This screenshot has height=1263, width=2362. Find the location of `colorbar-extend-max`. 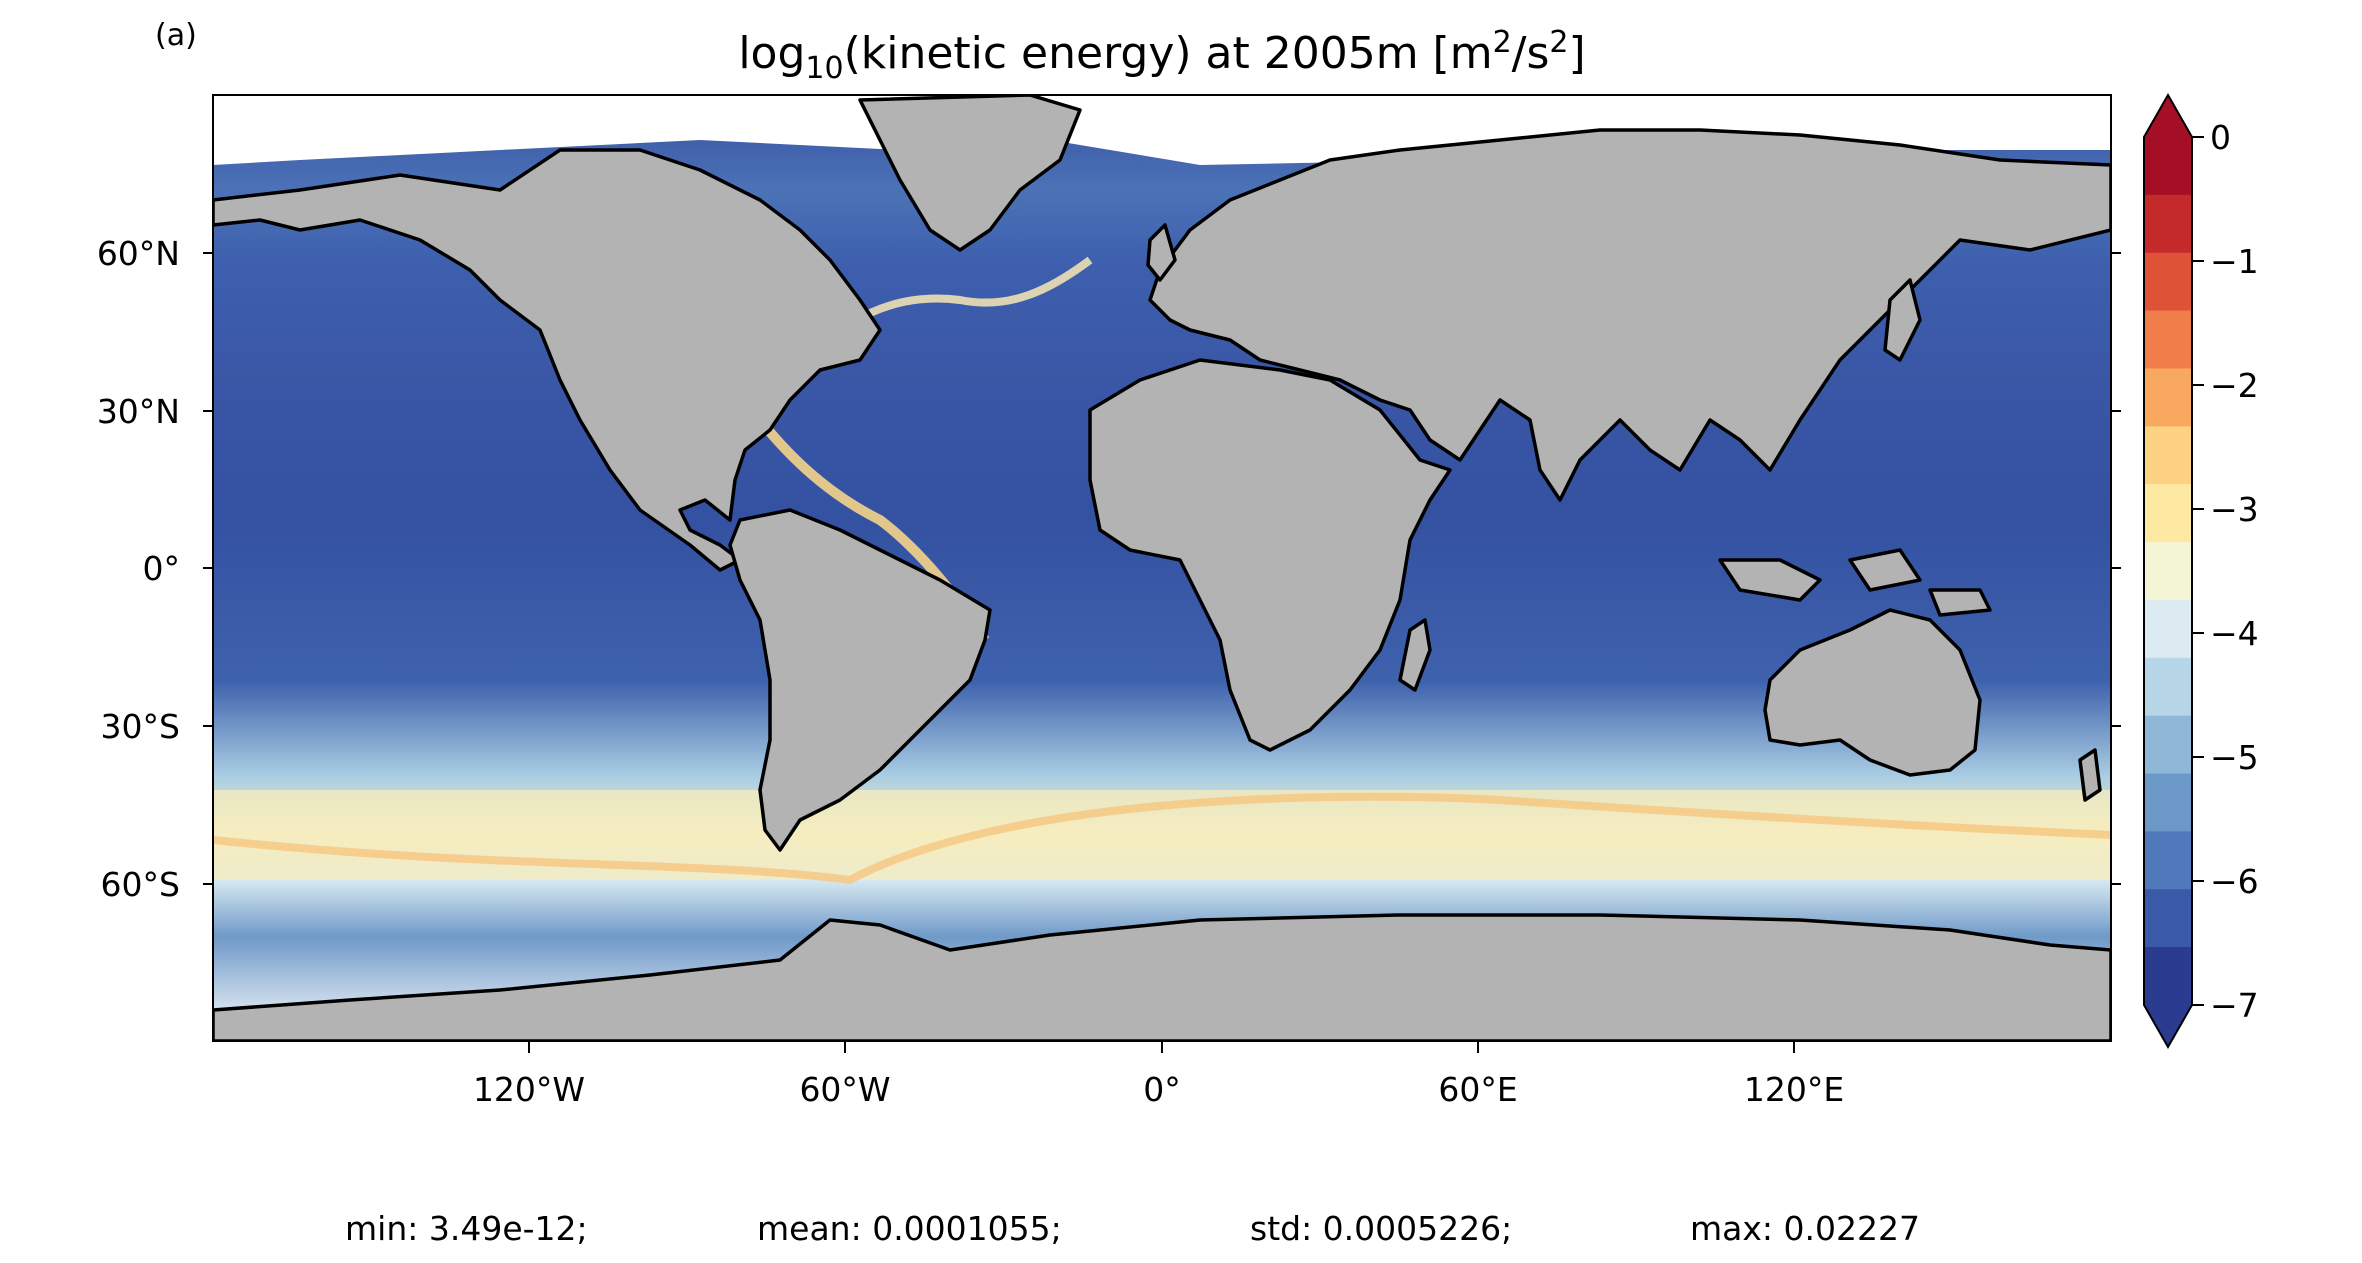

colorbar-extend-max is located at coordinates (2168, 116).